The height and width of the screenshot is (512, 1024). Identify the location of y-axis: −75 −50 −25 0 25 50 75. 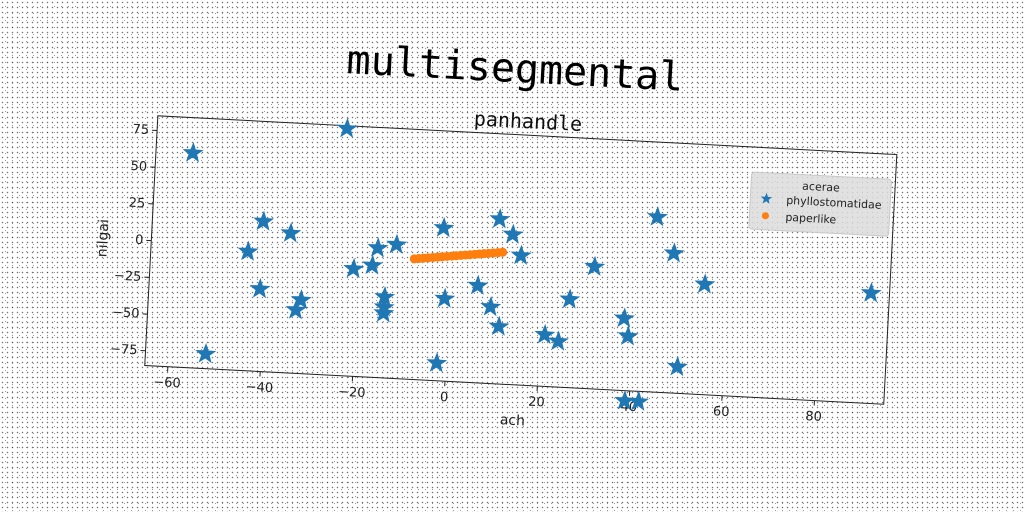
(134, 240).